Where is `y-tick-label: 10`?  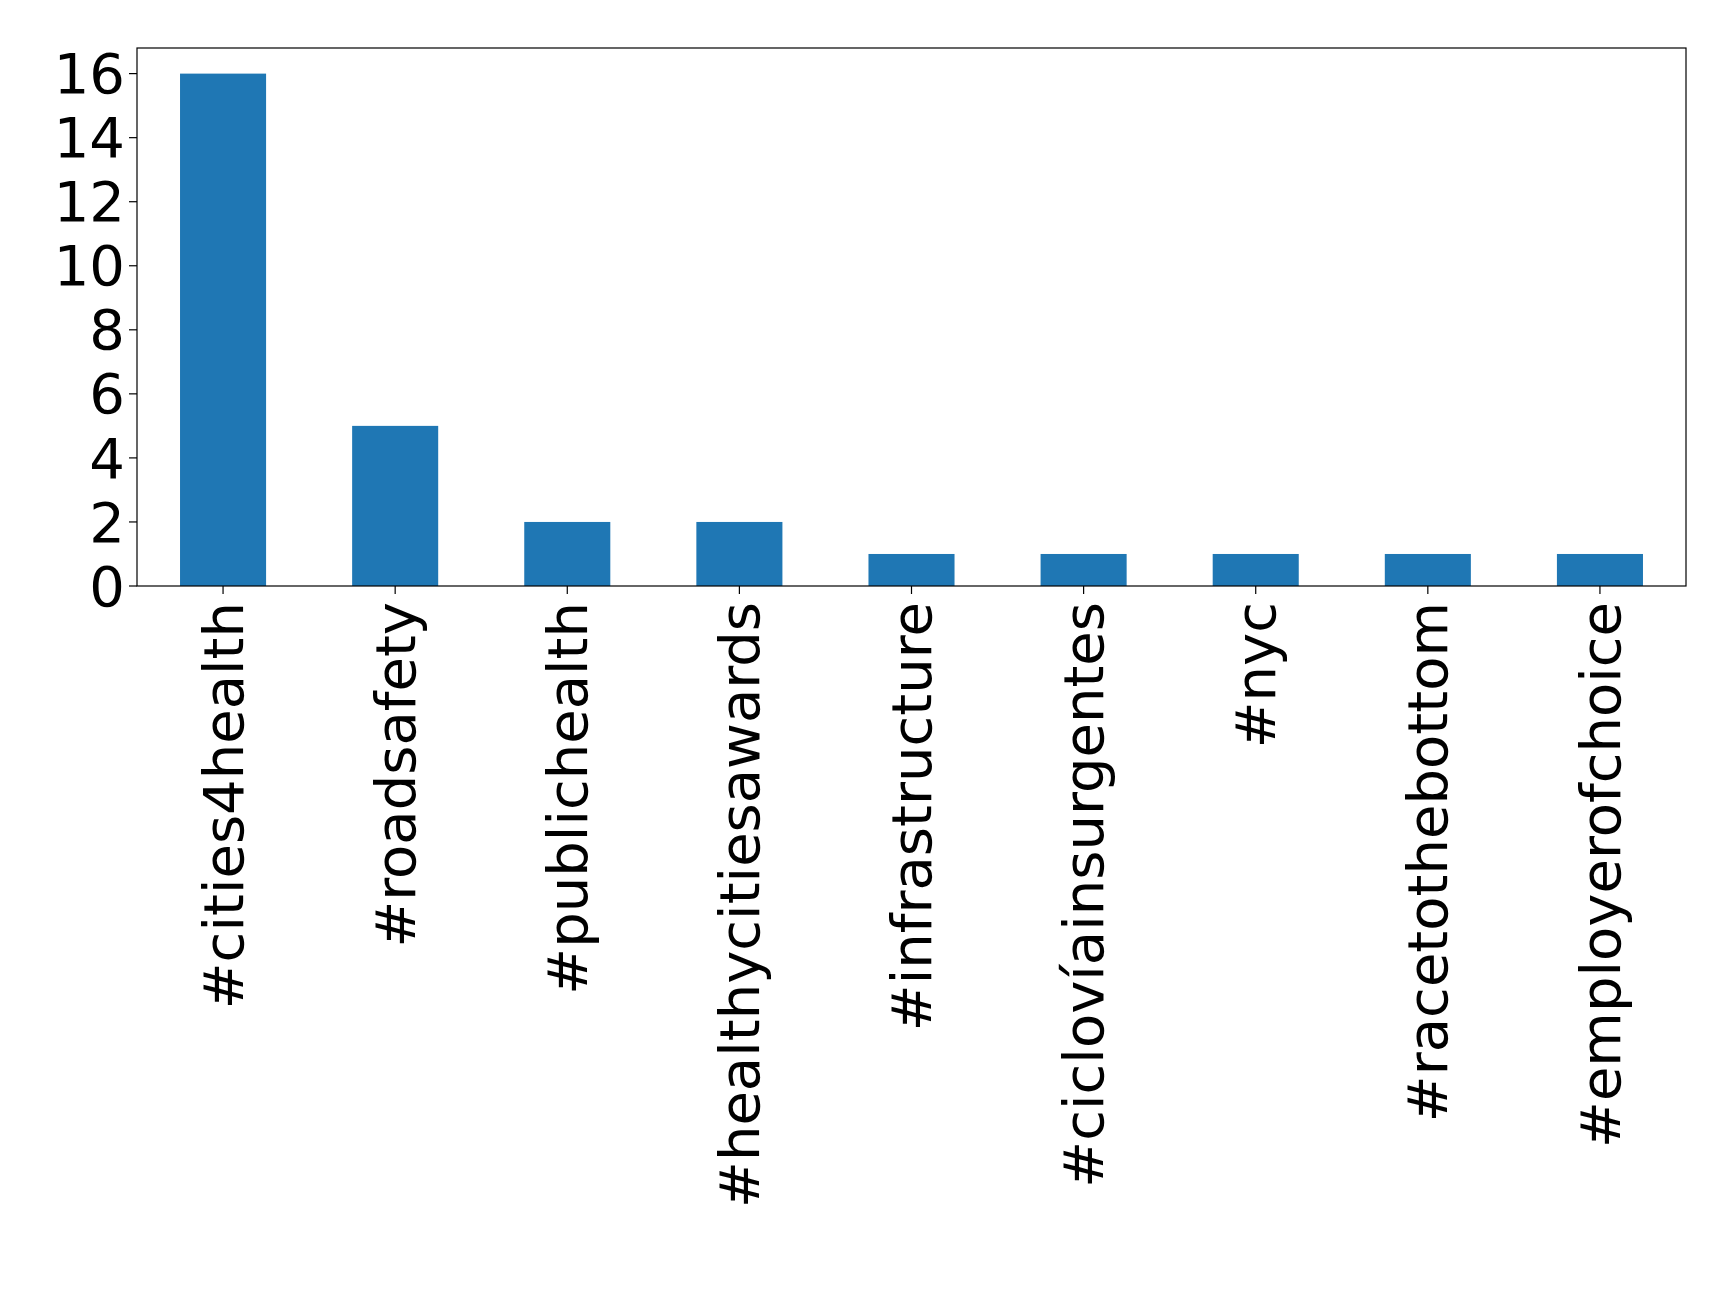 y-tick-label: 10 is located at coordinates (89, 266).